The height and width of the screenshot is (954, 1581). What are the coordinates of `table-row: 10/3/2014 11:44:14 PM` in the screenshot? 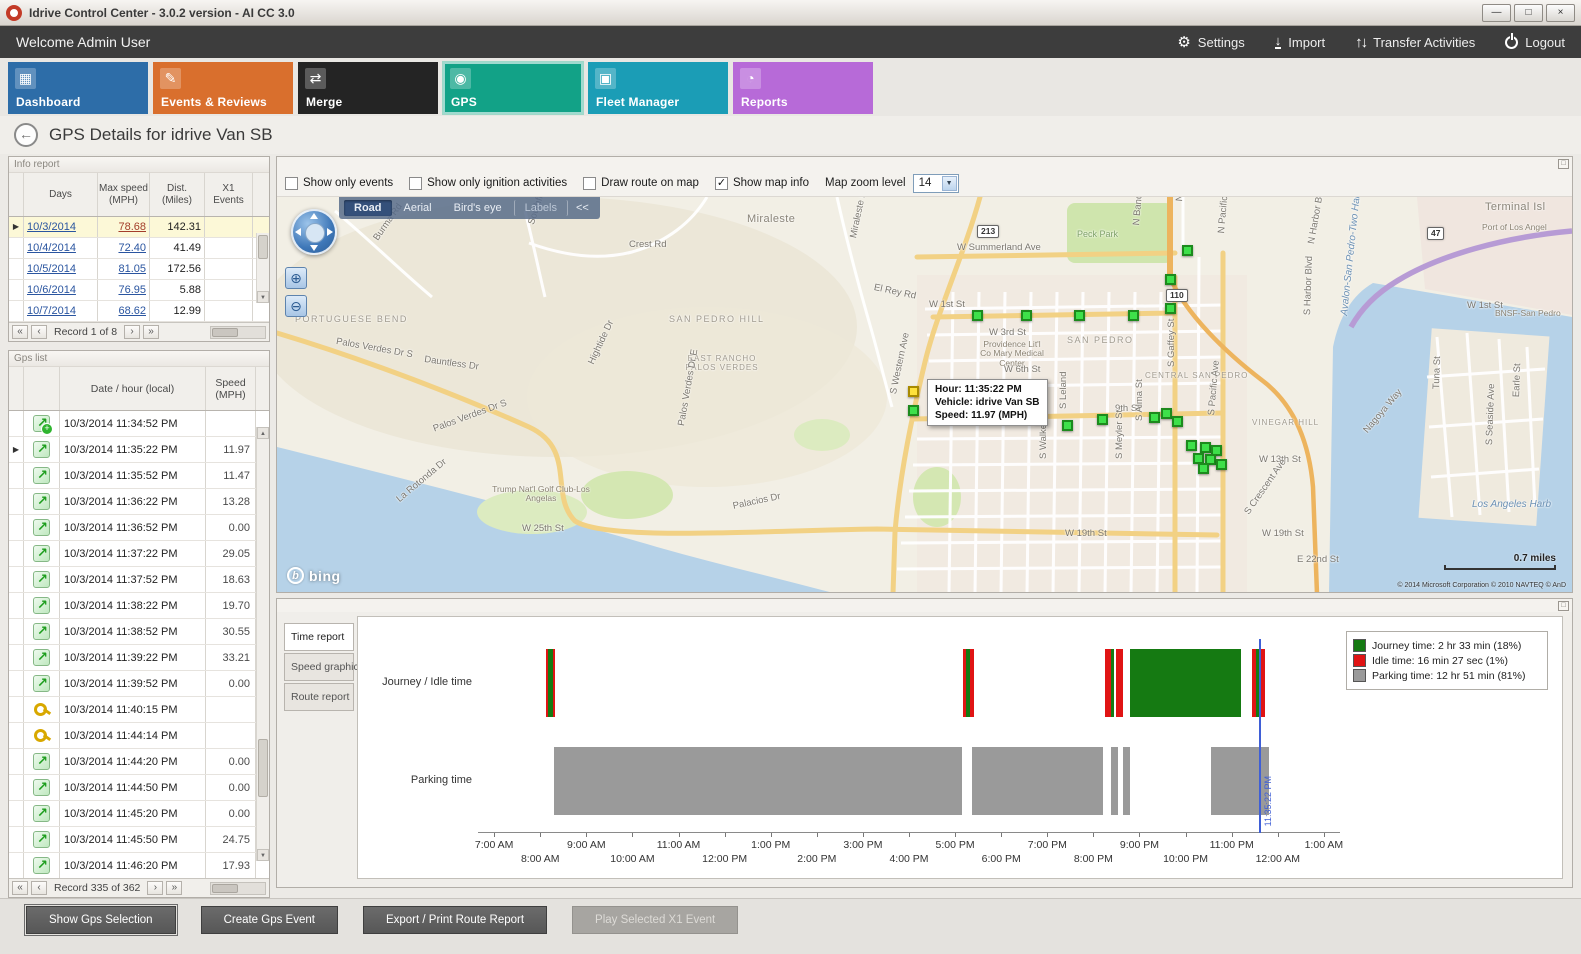 It's located at (139, 736).